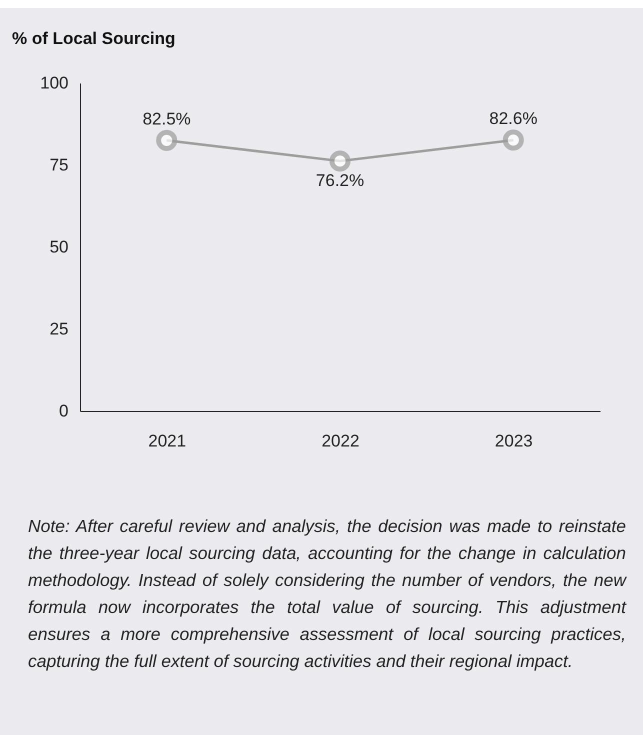  What do you see at coordinates (513, 118) in the screenshot?
I see `data-label: 82.6%` at bounding box center [513, 118].